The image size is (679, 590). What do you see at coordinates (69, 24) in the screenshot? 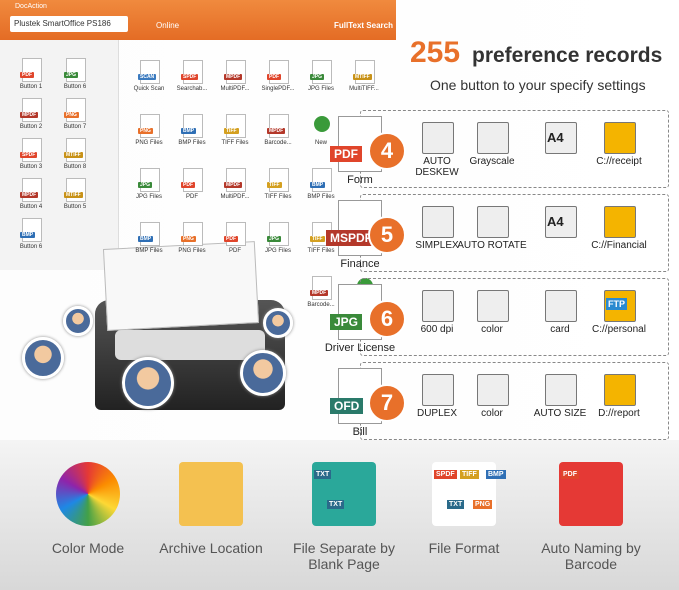
I see `scanner-select: Plustek SmartOffice PS186` at bounding box center [69, 24].